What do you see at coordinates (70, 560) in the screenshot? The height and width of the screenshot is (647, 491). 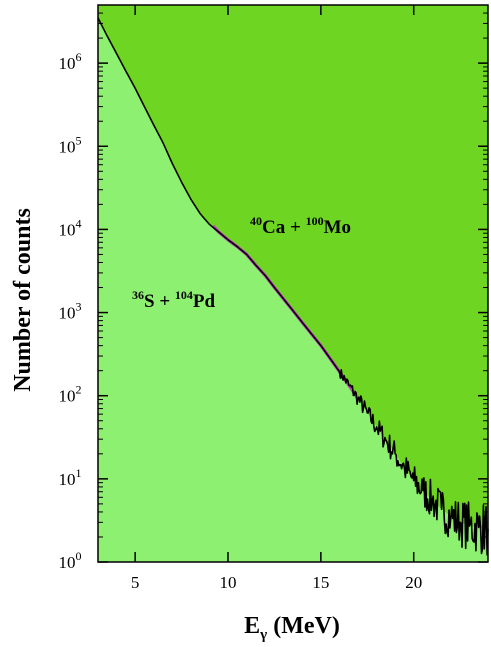 I see `y-tick-label: 10⁰` at bounding box center [70, 560].